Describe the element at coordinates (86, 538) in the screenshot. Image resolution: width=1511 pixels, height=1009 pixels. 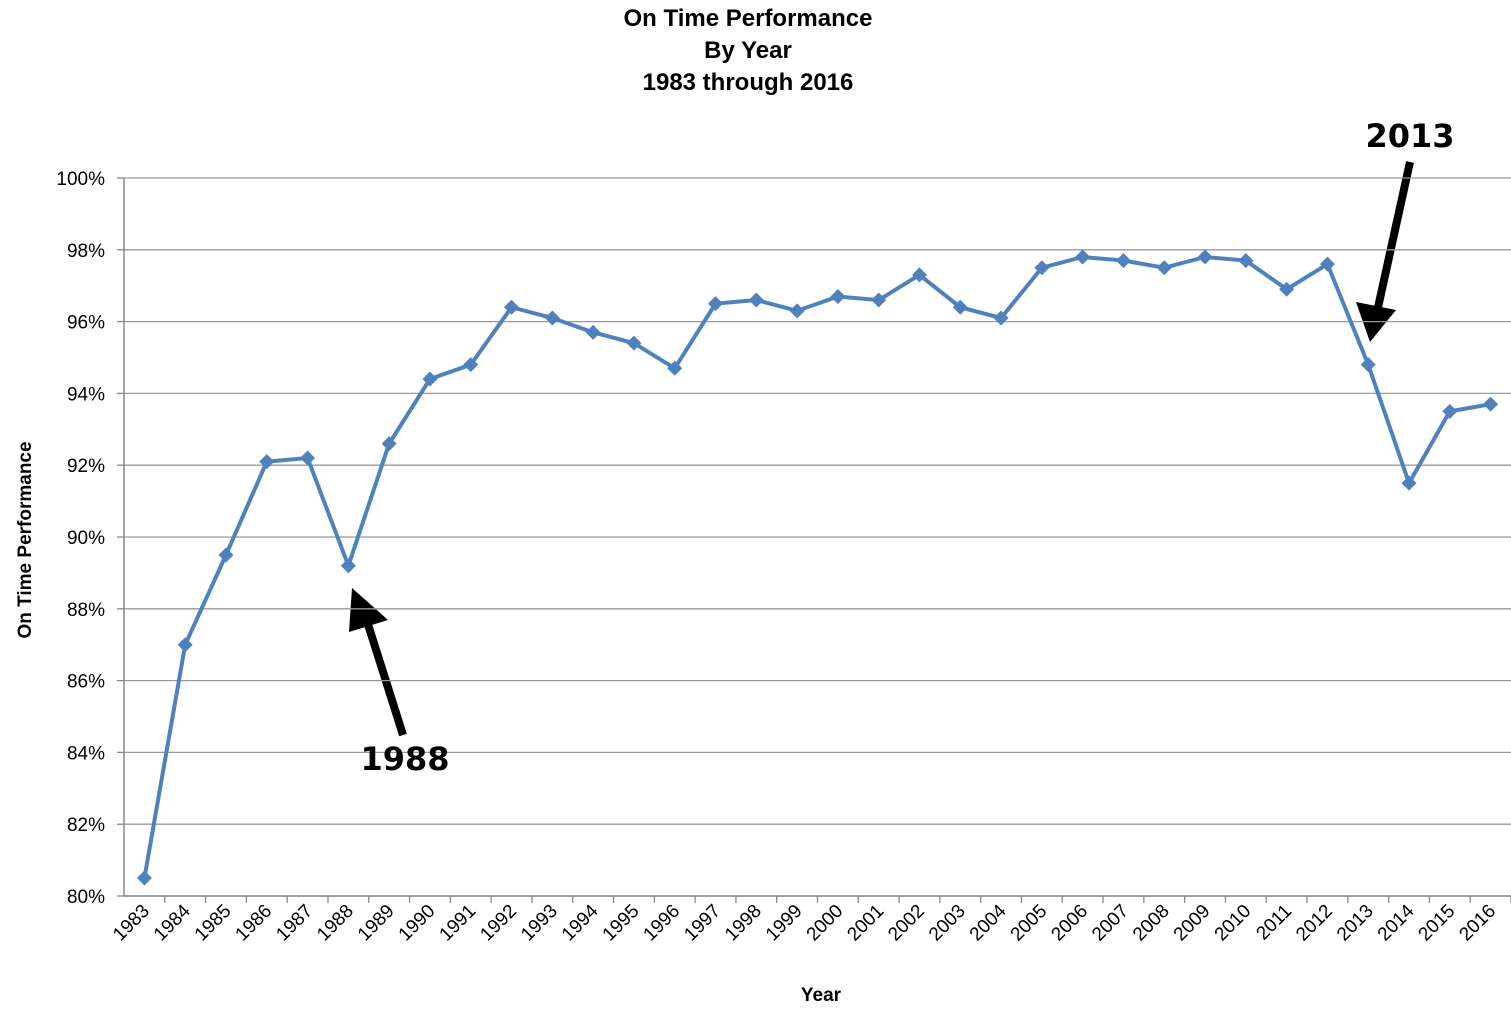
I see `y-tick-label: 90%` at that location.